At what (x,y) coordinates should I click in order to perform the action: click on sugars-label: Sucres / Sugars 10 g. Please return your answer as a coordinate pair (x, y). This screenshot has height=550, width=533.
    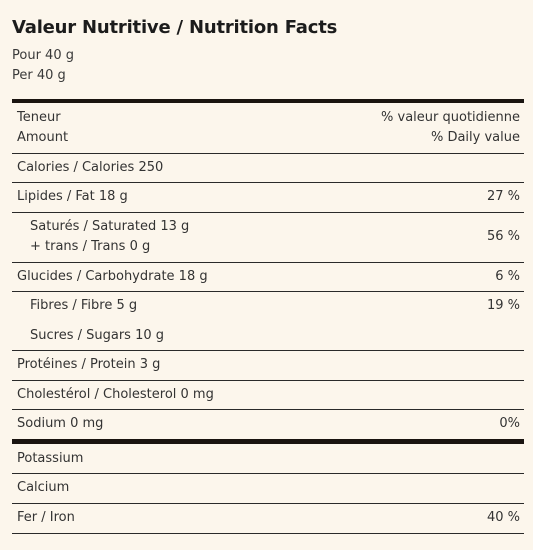
    Looking at the image, I should click on (97, 335).